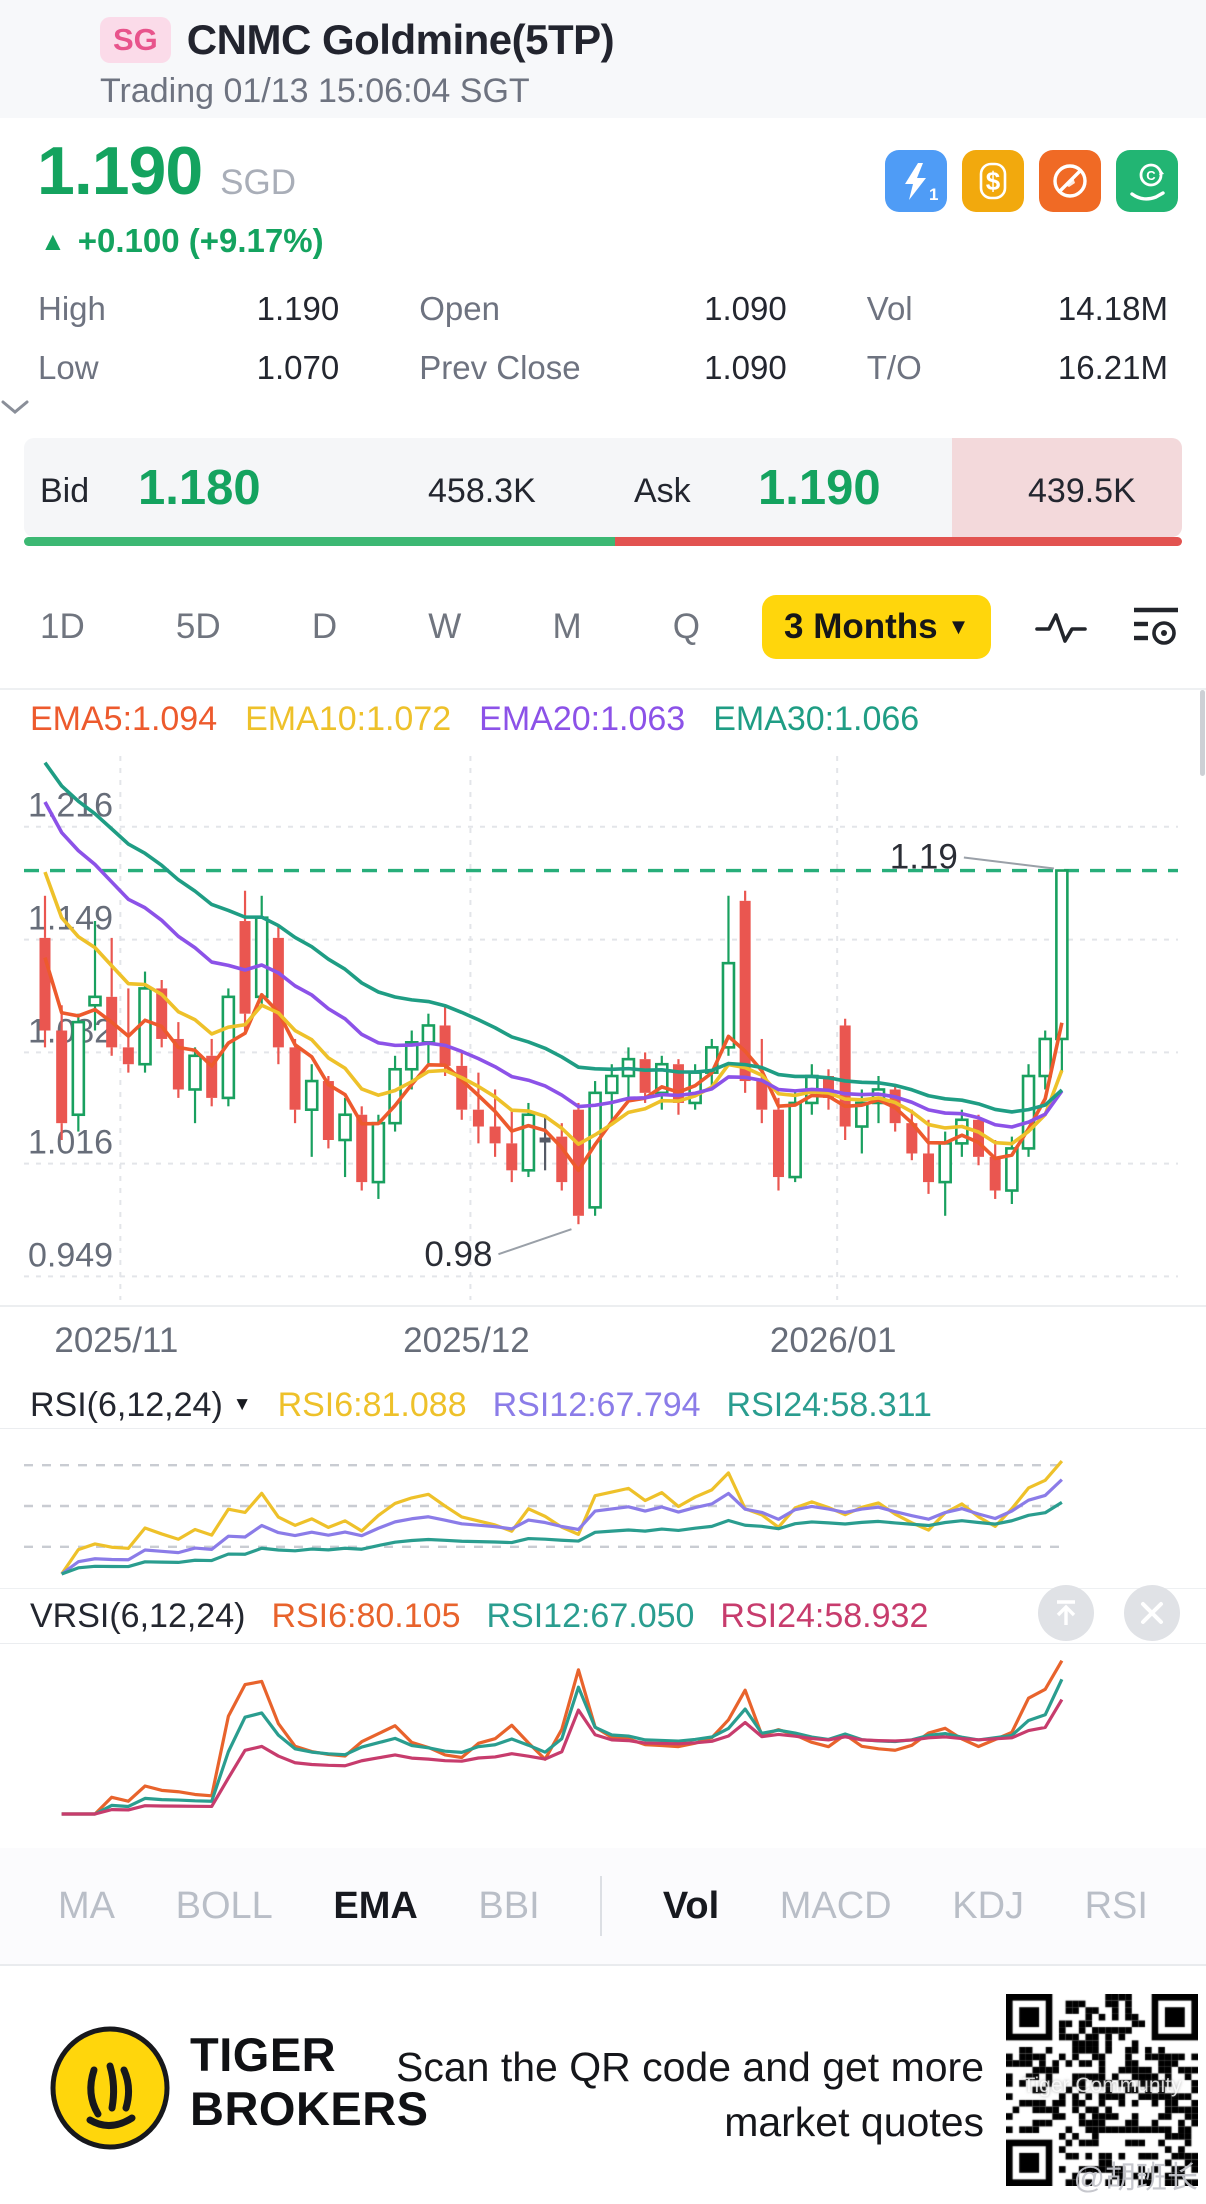 Image resolution: width=1206 pixels, height=2204 pixels. I want to click on bid-size: 458.3K, so click(482, 491).